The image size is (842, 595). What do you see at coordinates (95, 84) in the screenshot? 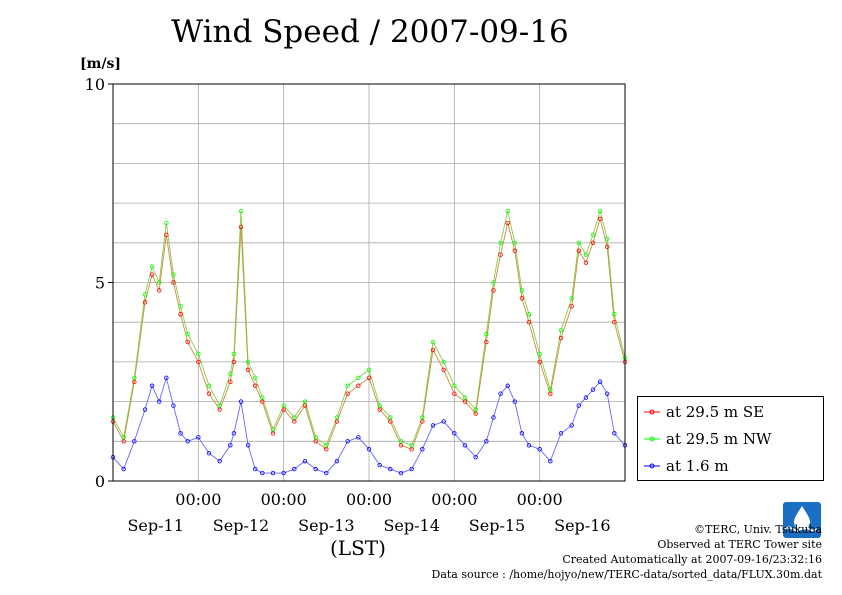
I see `y-tick-label: 10` at bounding box center [95, 84].